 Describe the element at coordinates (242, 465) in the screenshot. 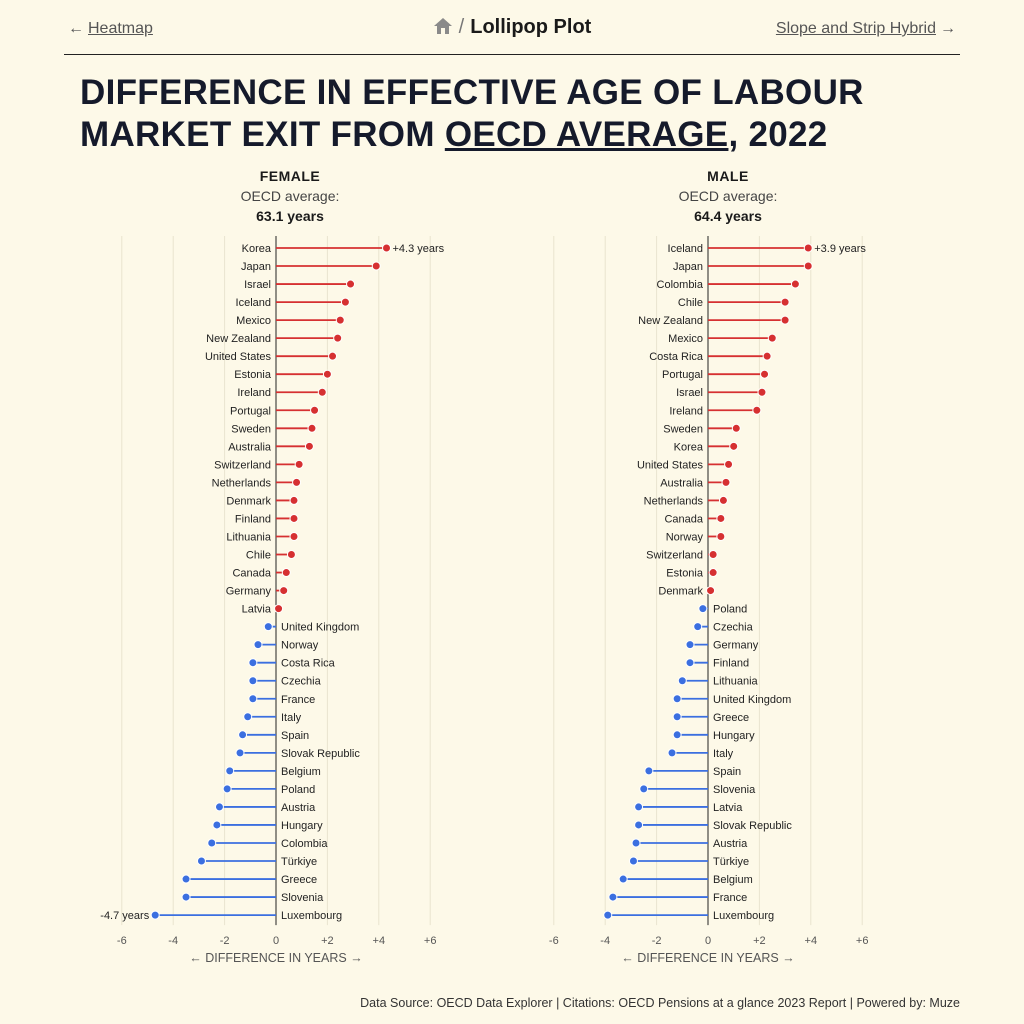

I see `female-country-label: Switzerland` at that location.